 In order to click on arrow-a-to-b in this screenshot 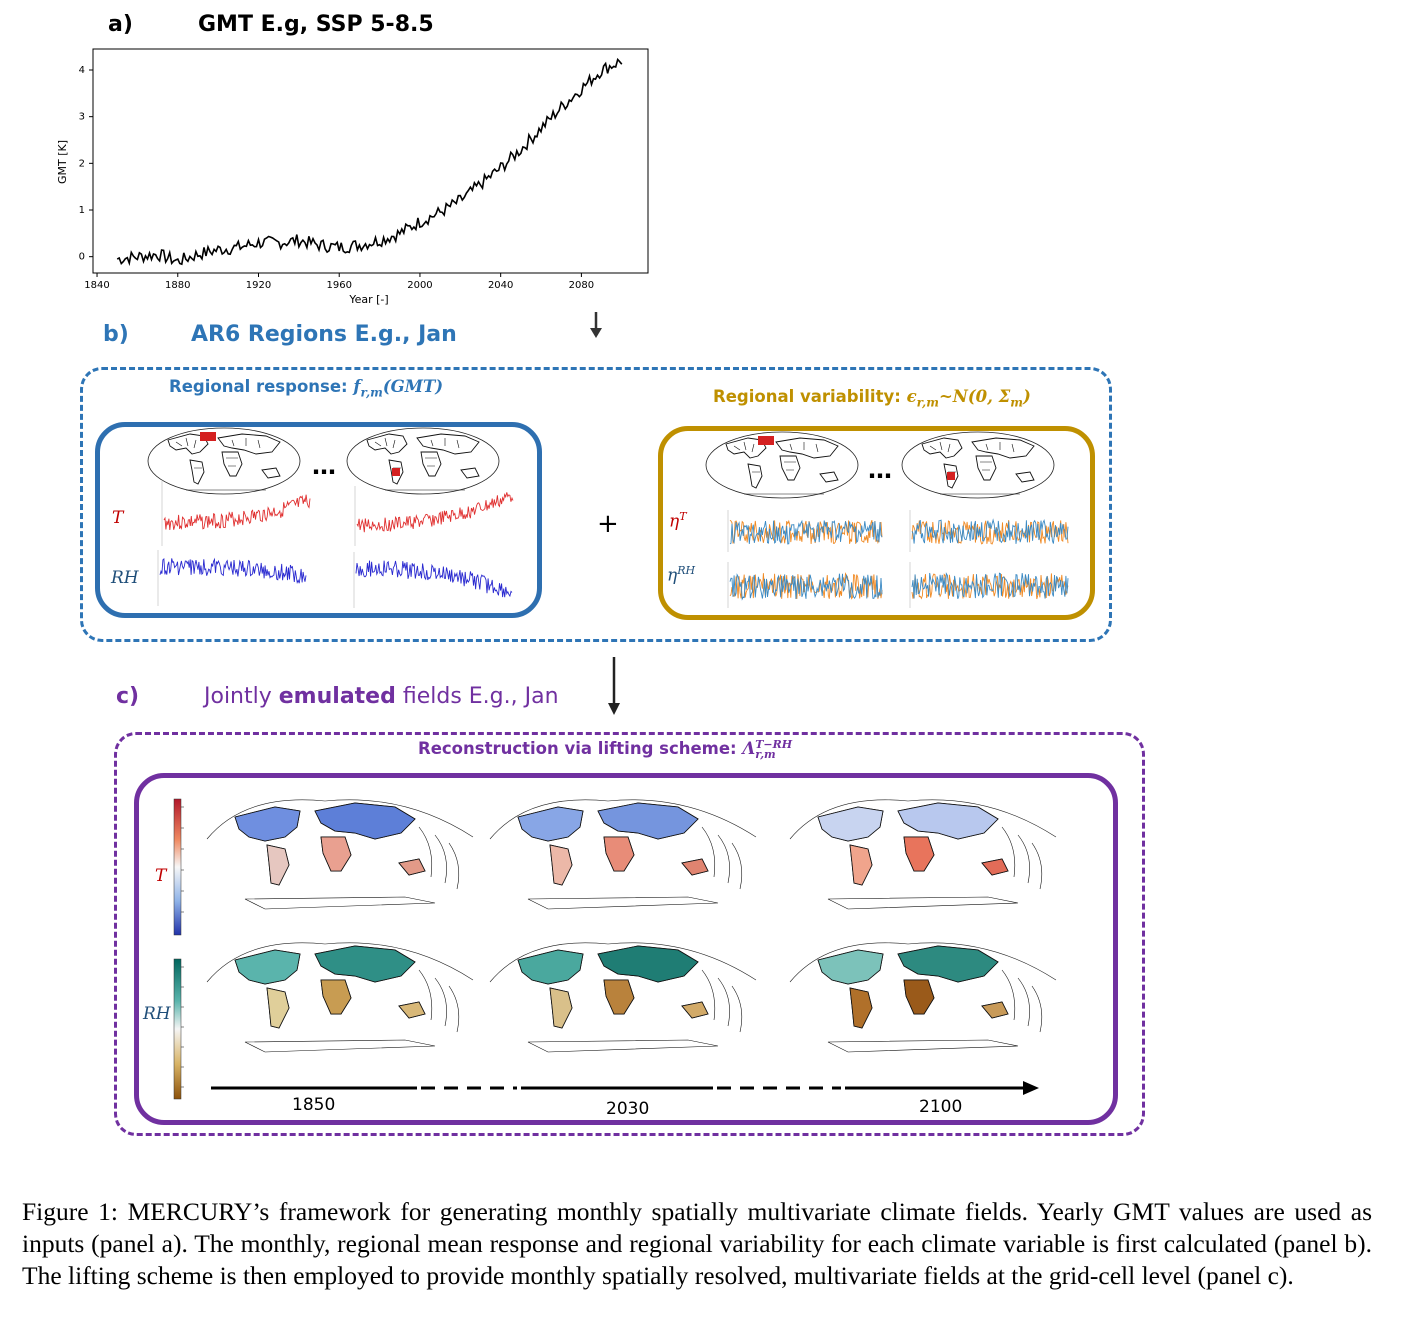, I will do `click(596, 329)`.